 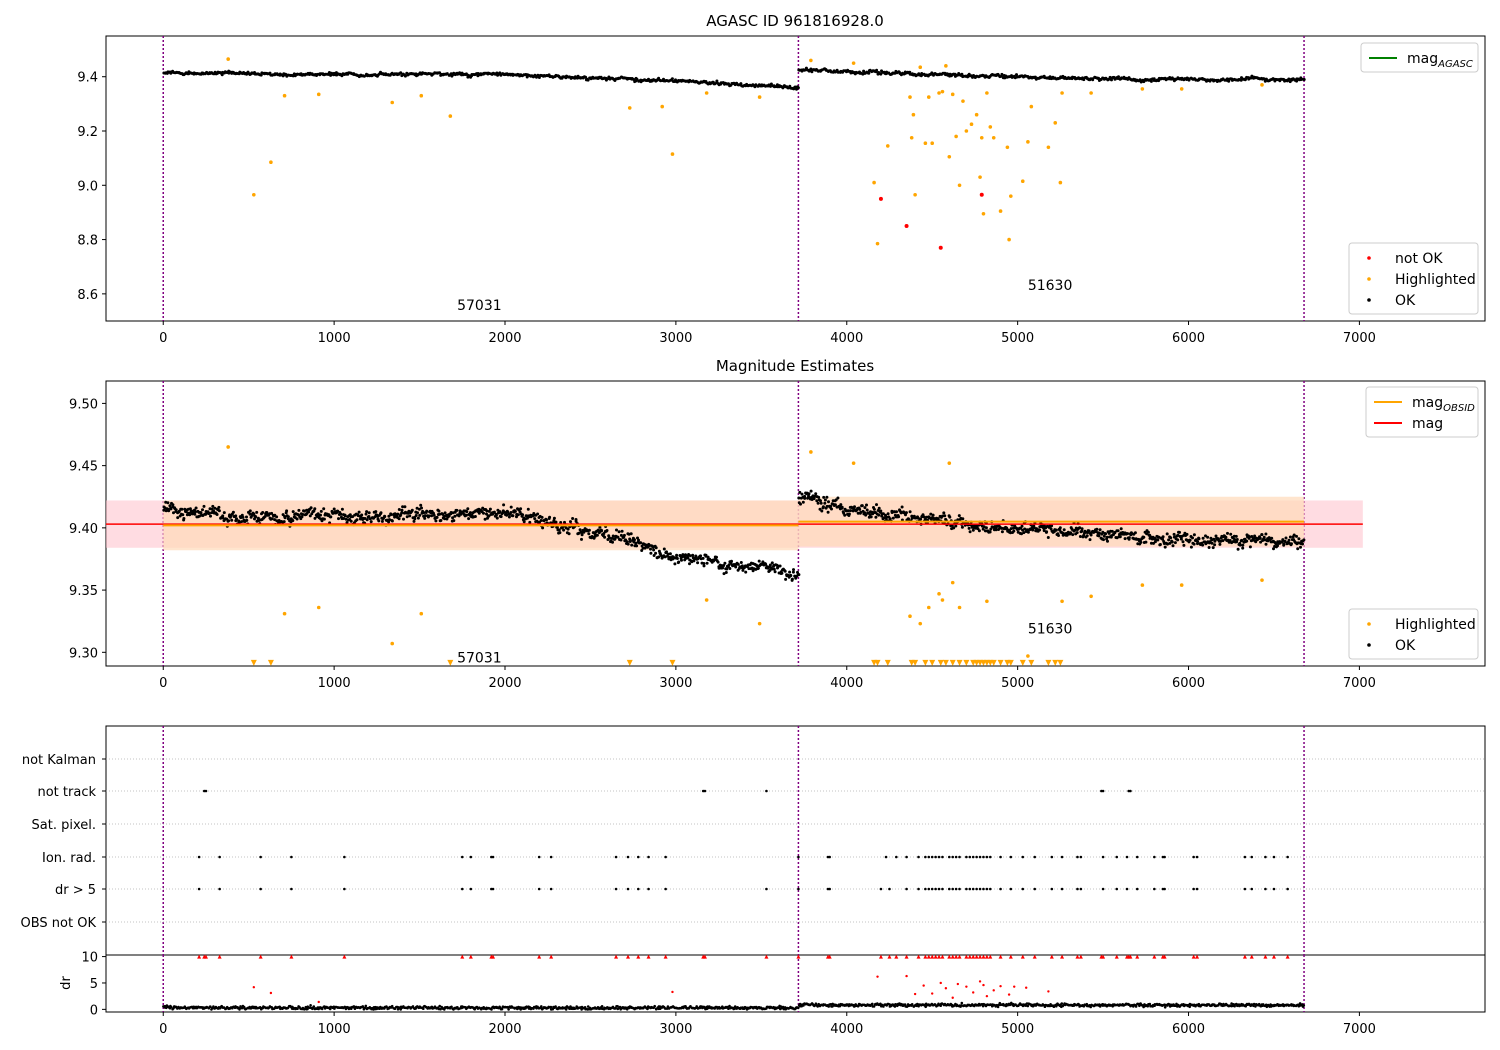 I want to click on dr-xtick-label: 1000, so click(x=334, y=1029).